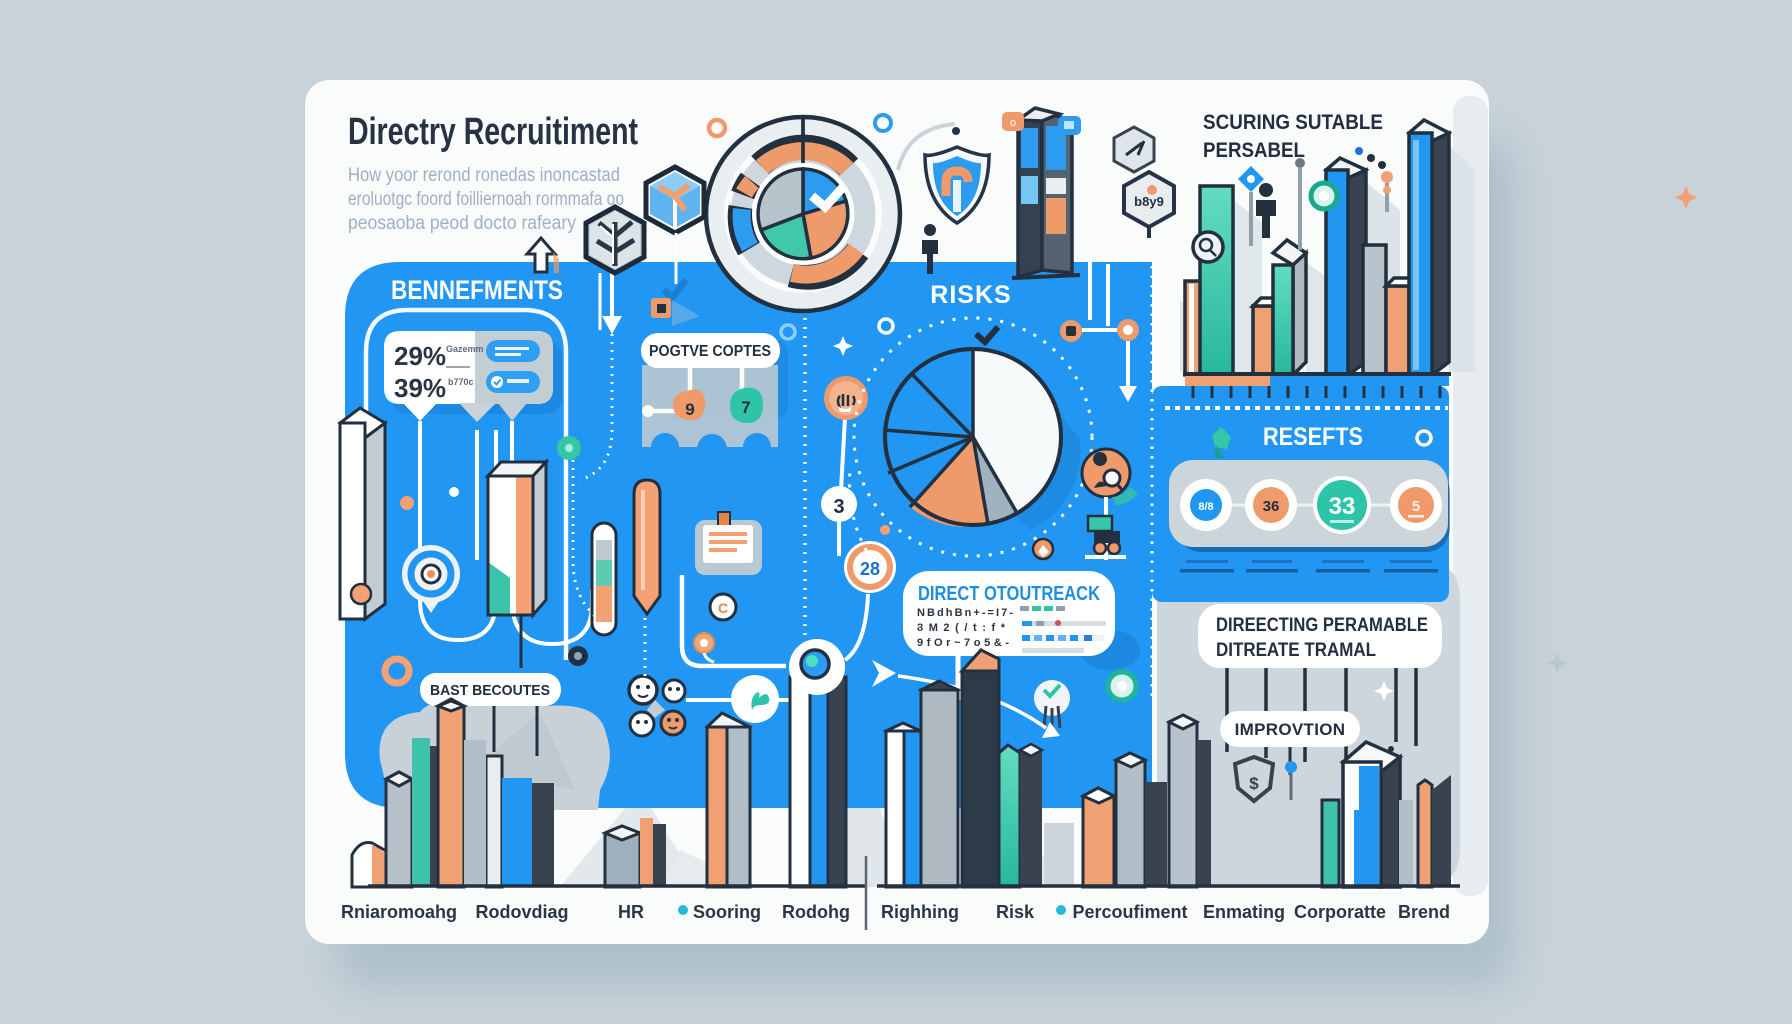 This screenshot has width=1792, height=1024. I want to click on svg-text: Righhing, so click(920, 912).